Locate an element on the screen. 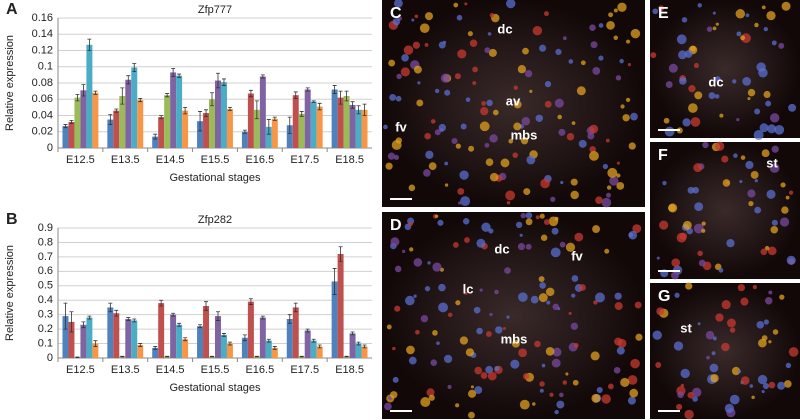 The height and width of the screenshot is (420, 800). x-axis-label: Gestational stages is located at coordinates (215, 388).